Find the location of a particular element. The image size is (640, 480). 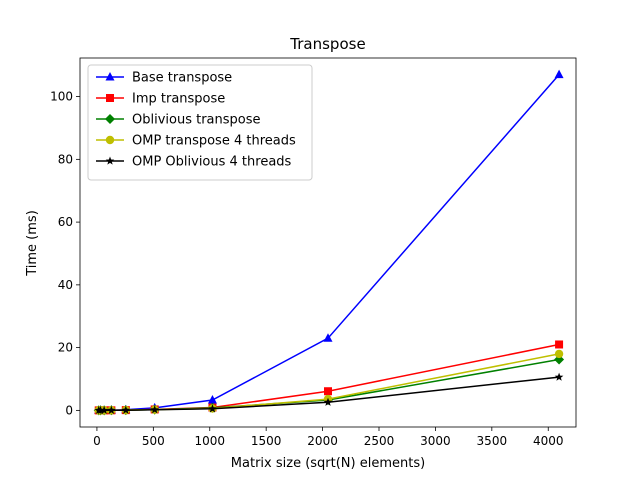

legend-entry: OMP transpose 4 threads is located at coordinates (196, 141).